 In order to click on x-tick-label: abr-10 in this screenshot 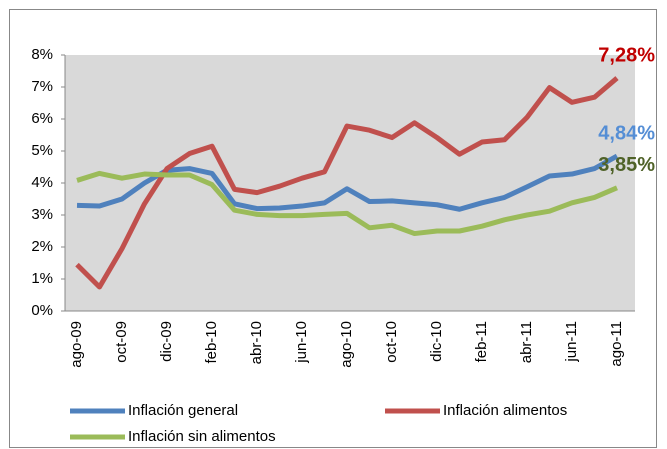, I will do `click(256, 342)`.